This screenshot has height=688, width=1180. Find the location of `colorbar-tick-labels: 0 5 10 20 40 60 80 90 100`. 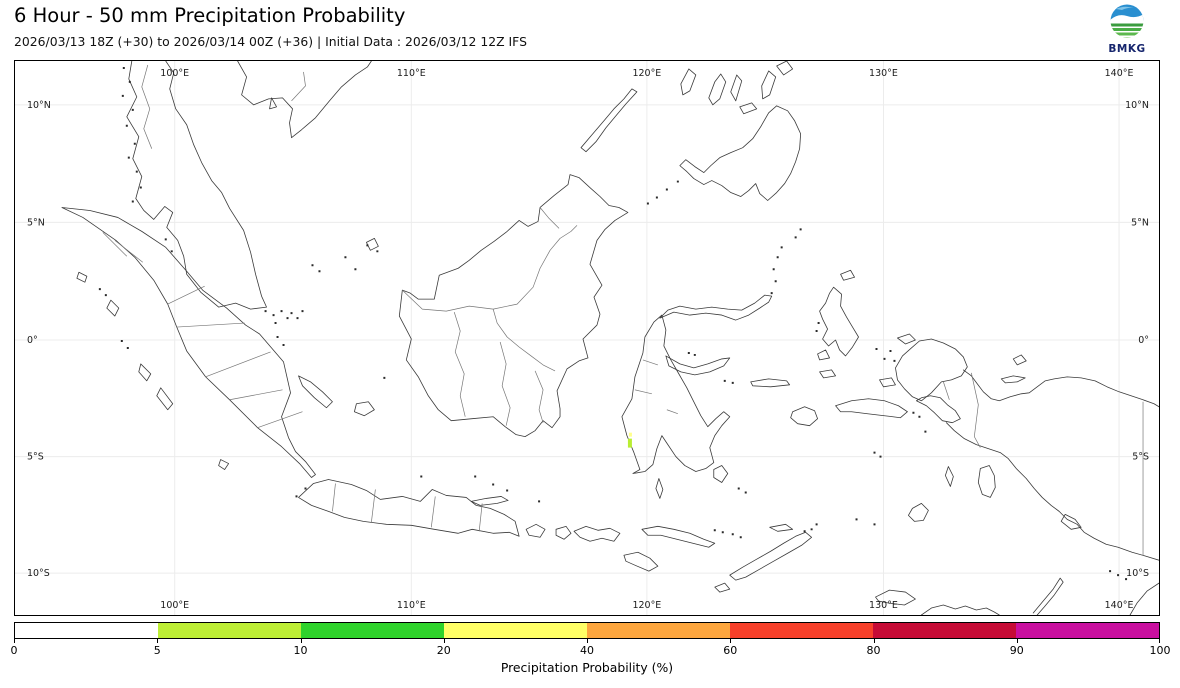

colorbar-tick-labels: 0 5 10 20 40 60 80 90 100 is located at coordinates (590, 651).